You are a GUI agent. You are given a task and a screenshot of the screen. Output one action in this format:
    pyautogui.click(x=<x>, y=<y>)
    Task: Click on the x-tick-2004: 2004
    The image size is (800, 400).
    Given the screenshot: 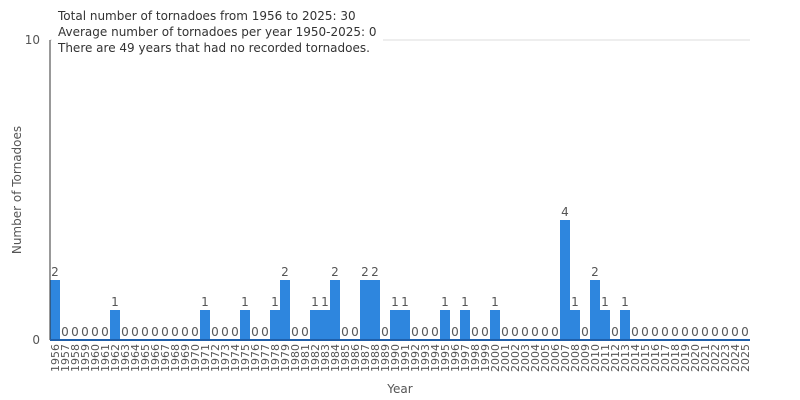 What is the action you would take?
    pyautogui.click(x=535, y=358)
    